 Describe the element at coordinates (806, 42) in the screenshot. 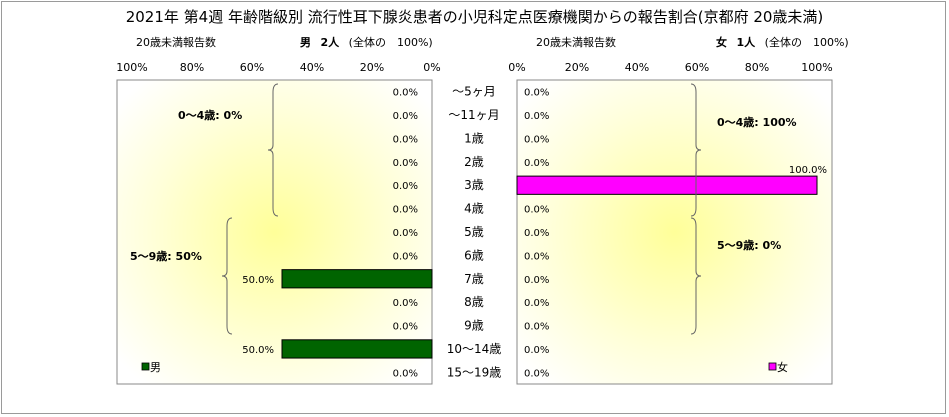

I see `right-share: (全体の 100%)` at that location.